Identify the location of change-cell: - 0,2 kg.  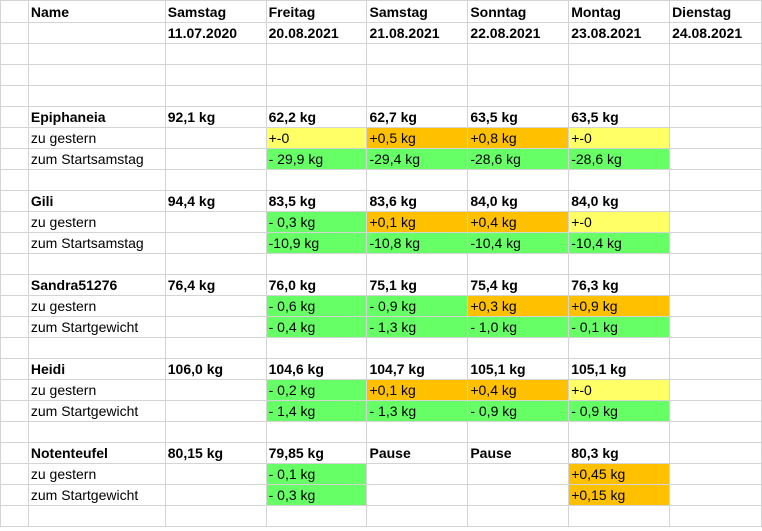
(316, 390).